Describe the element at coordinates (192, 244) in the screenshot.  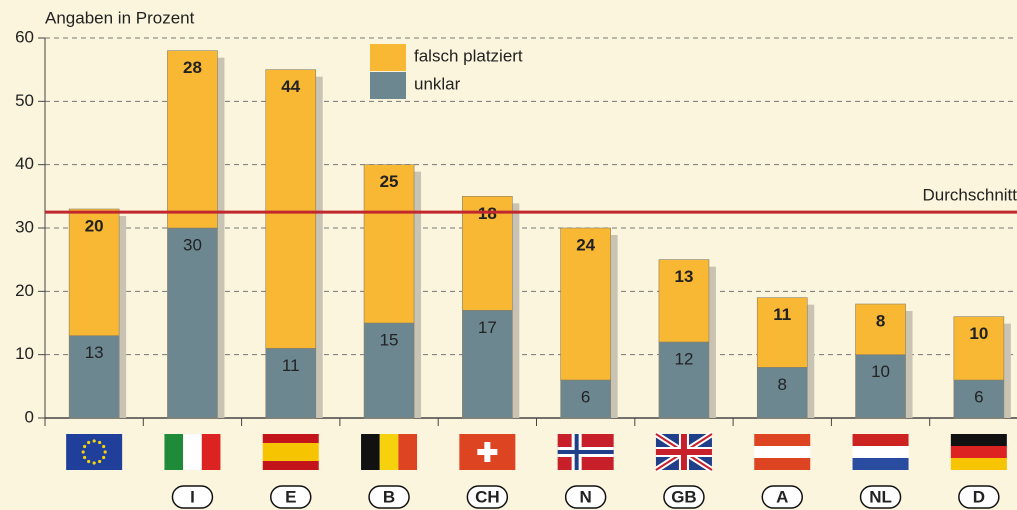
I see `data-label: 30` at that location.